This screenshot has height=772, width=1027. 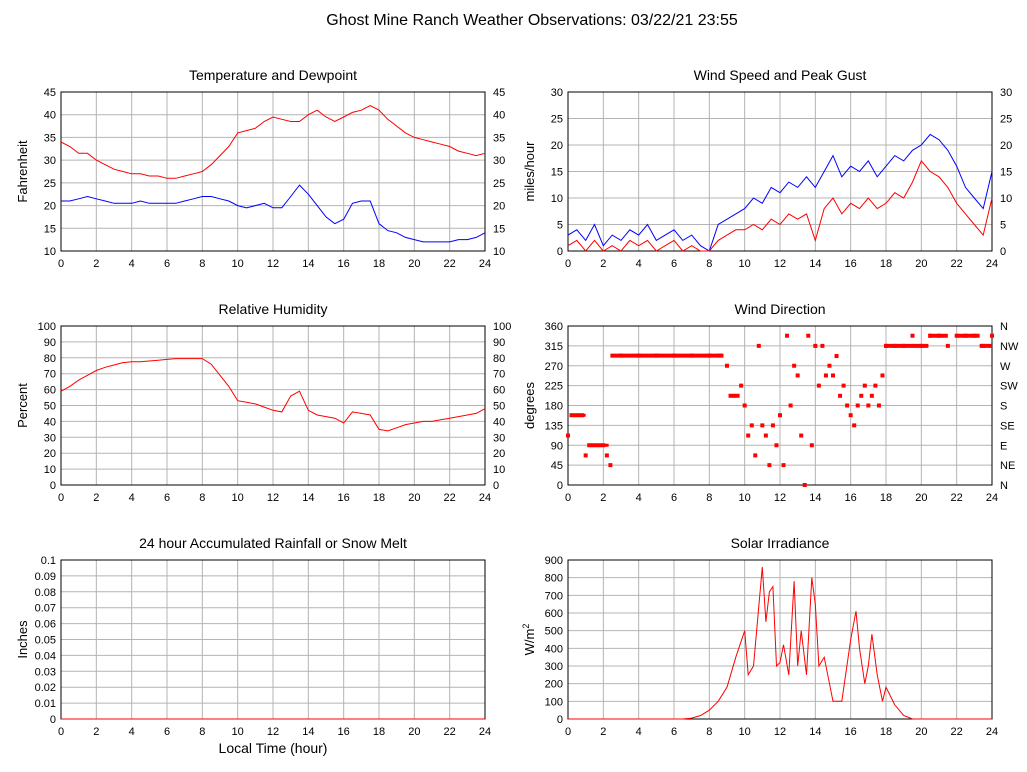 I want to click on wind-ytick-label: 15, so click(x=557, y=173).